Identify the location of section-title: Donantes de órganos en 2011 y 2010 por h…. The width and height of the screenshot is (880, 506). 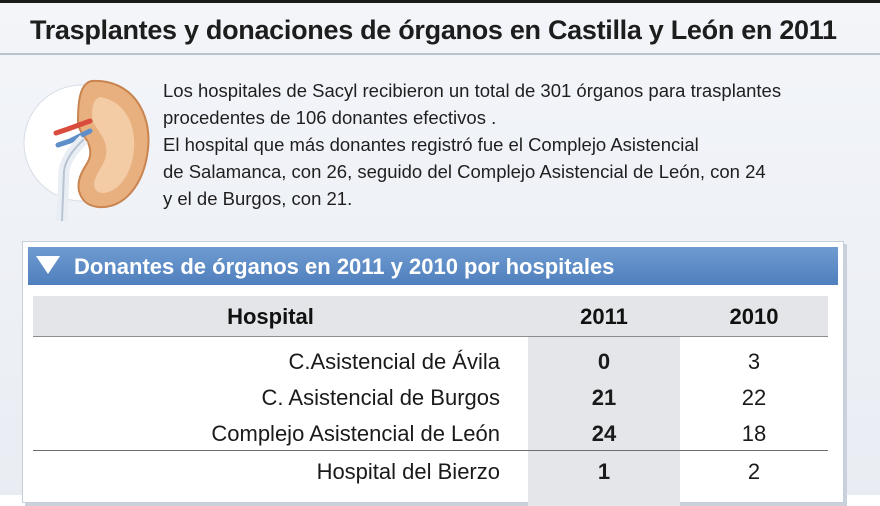
(344, 266).